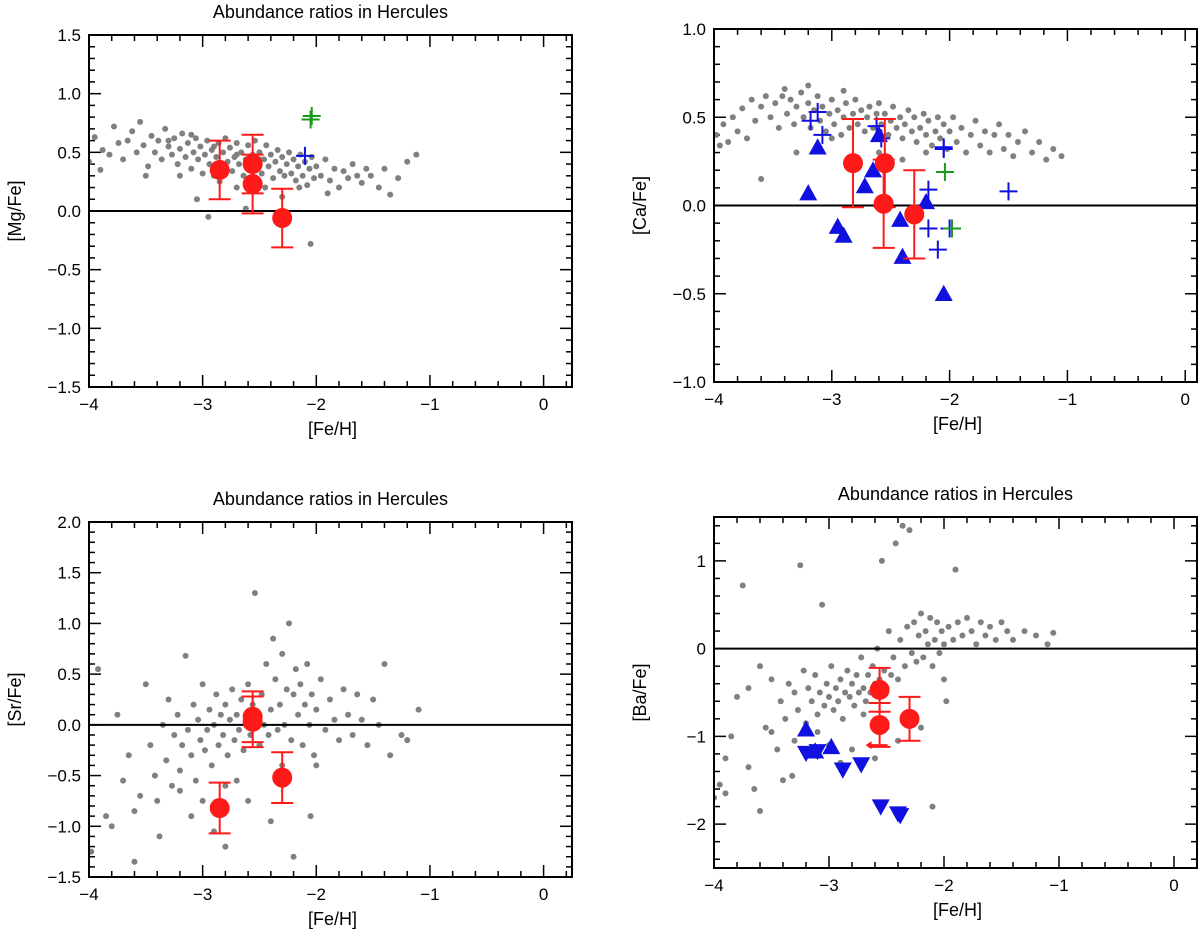 The width and height of the screenshot is (1200, 933). Describe the element at coordinates (429, 894) in the screenshot. I see `x-tick-label: −1` at that location.